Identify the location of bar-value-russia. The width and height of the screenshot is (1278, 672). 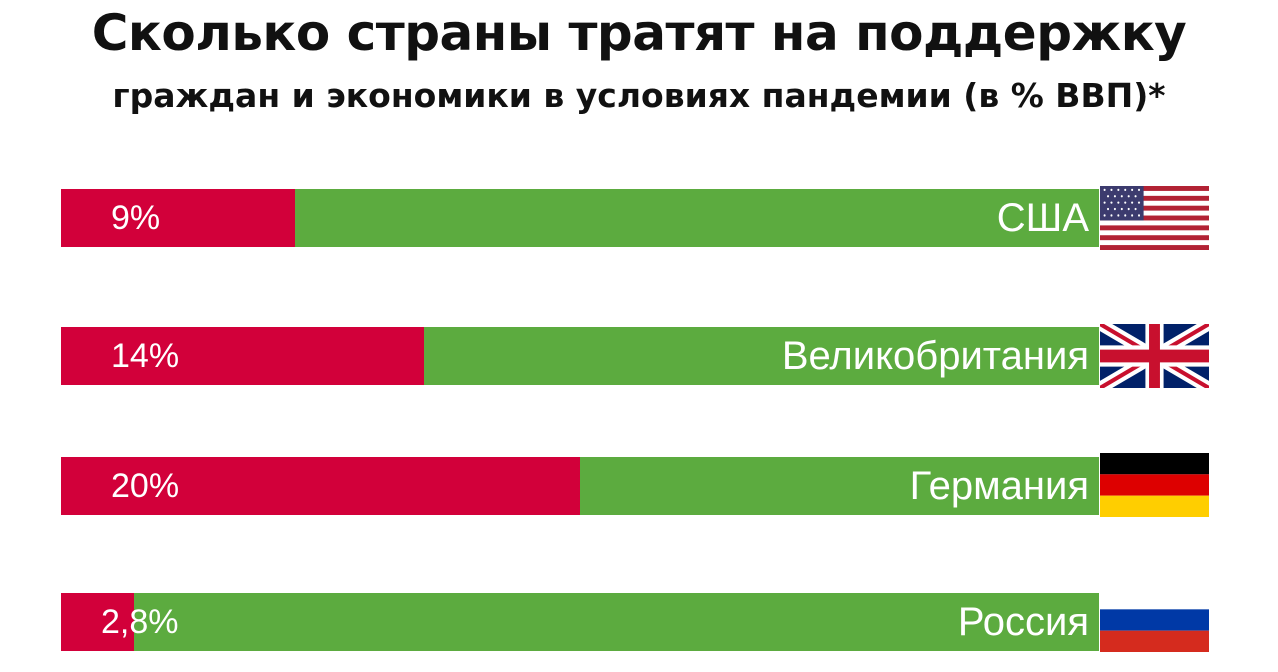
(97, 622).